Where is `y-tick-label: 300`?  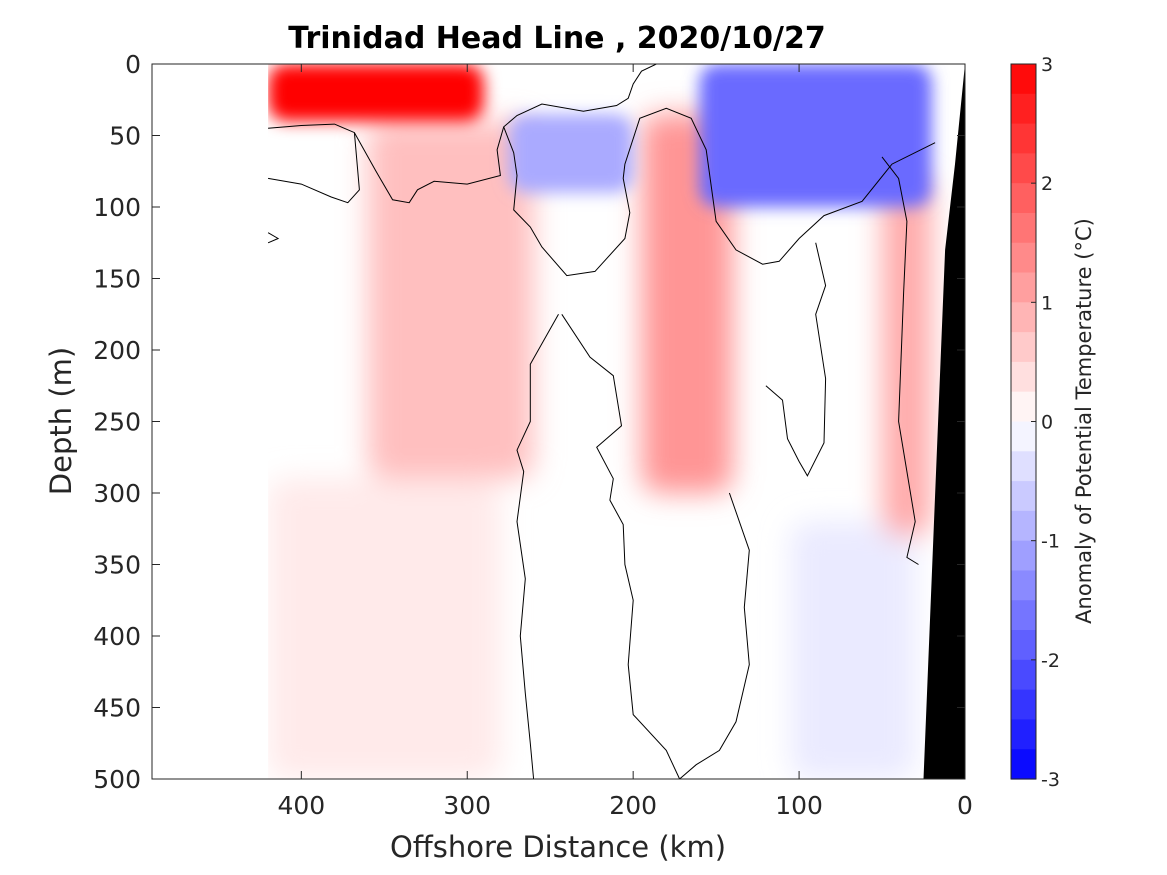
y-tick-label: 300 is located at coordinates (117, 493).